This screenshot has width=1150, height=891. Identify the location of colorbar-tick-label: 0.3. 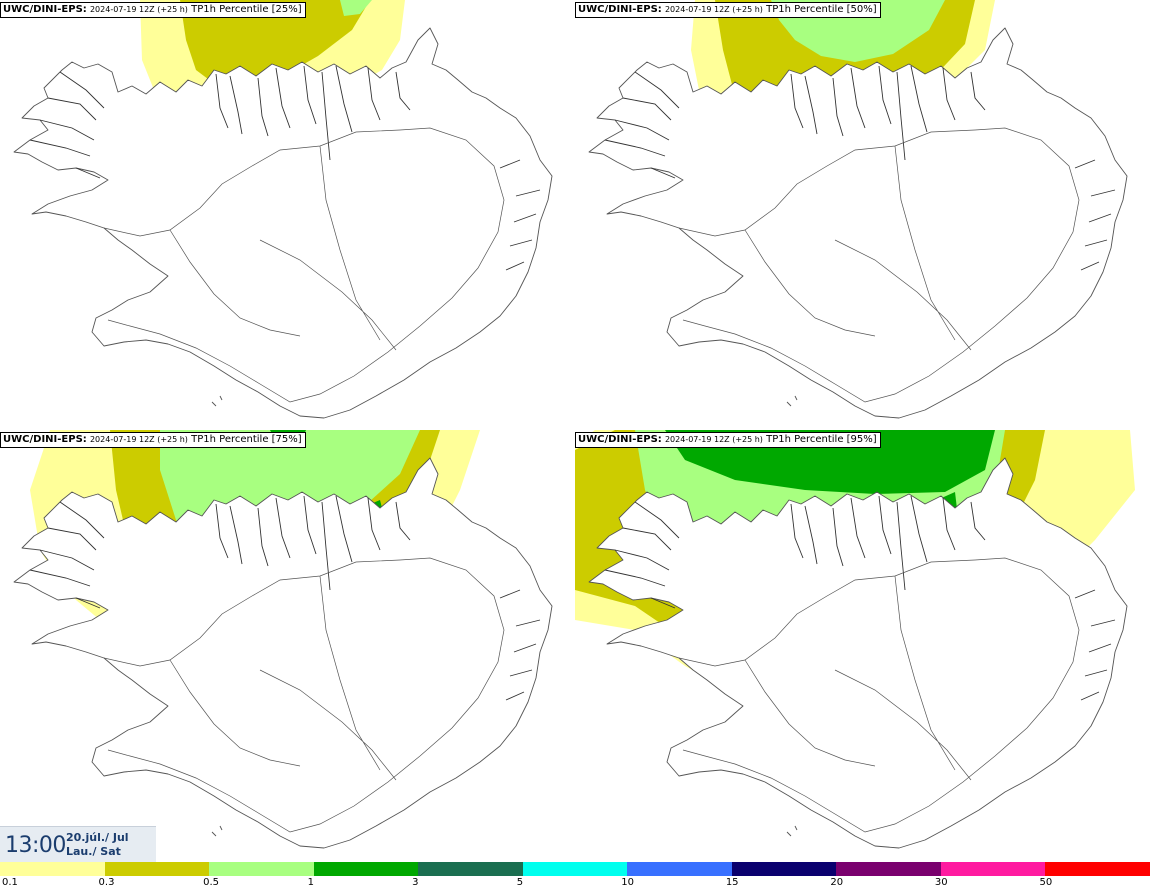
(106, 882).